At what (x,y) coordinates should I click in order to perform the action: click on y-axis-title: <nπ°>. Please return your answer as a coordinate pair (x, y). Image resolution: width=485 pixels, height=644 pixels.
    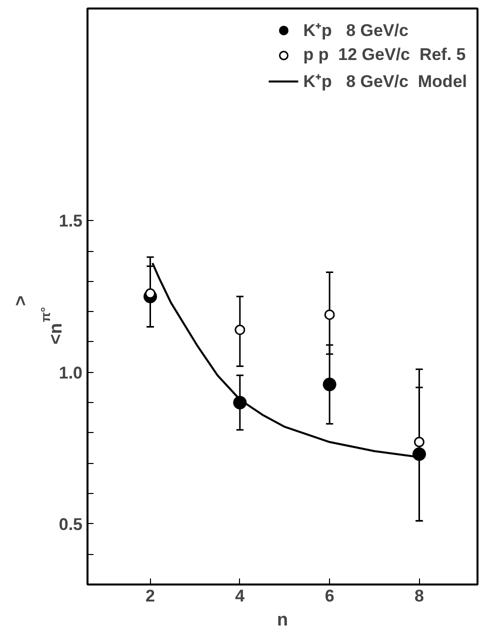
    Looking at the image, I should click on (38, 320).